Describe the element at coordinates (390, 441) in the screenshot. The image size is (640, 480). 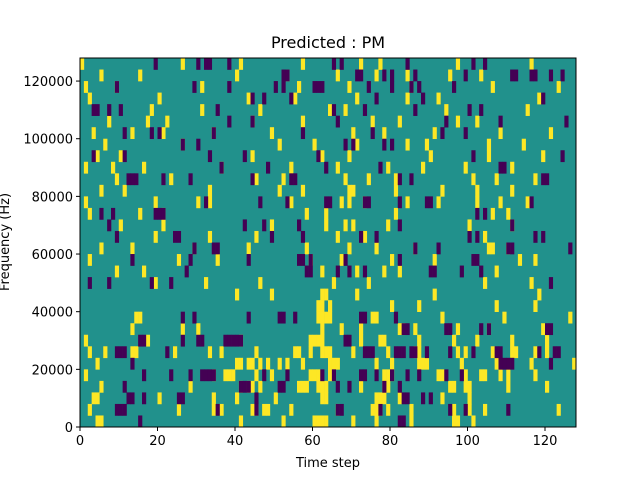
I see `x-tick-label: 80` at that location.